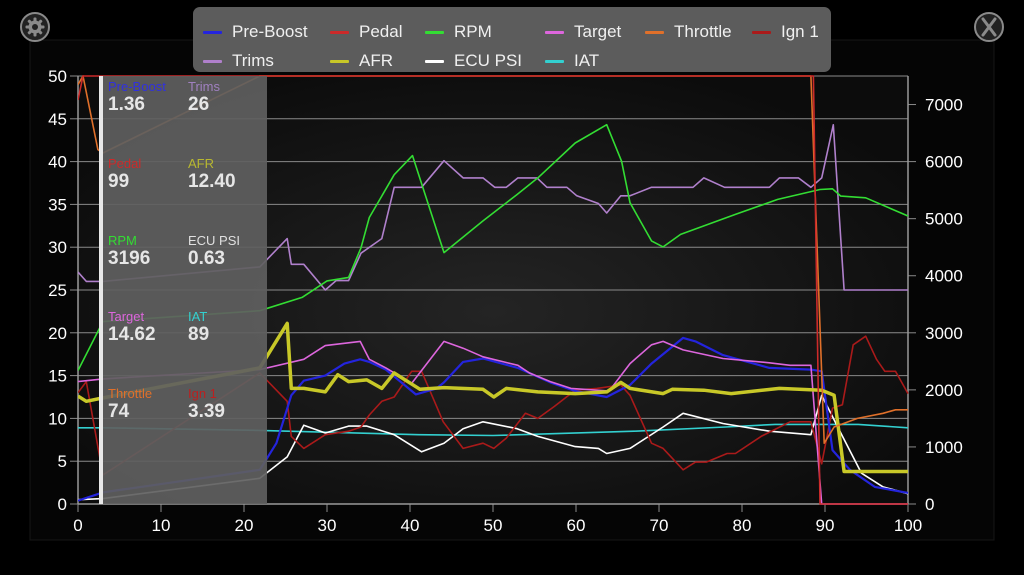  I want to click on readout-item: Pedal 99, so click(148, 174).